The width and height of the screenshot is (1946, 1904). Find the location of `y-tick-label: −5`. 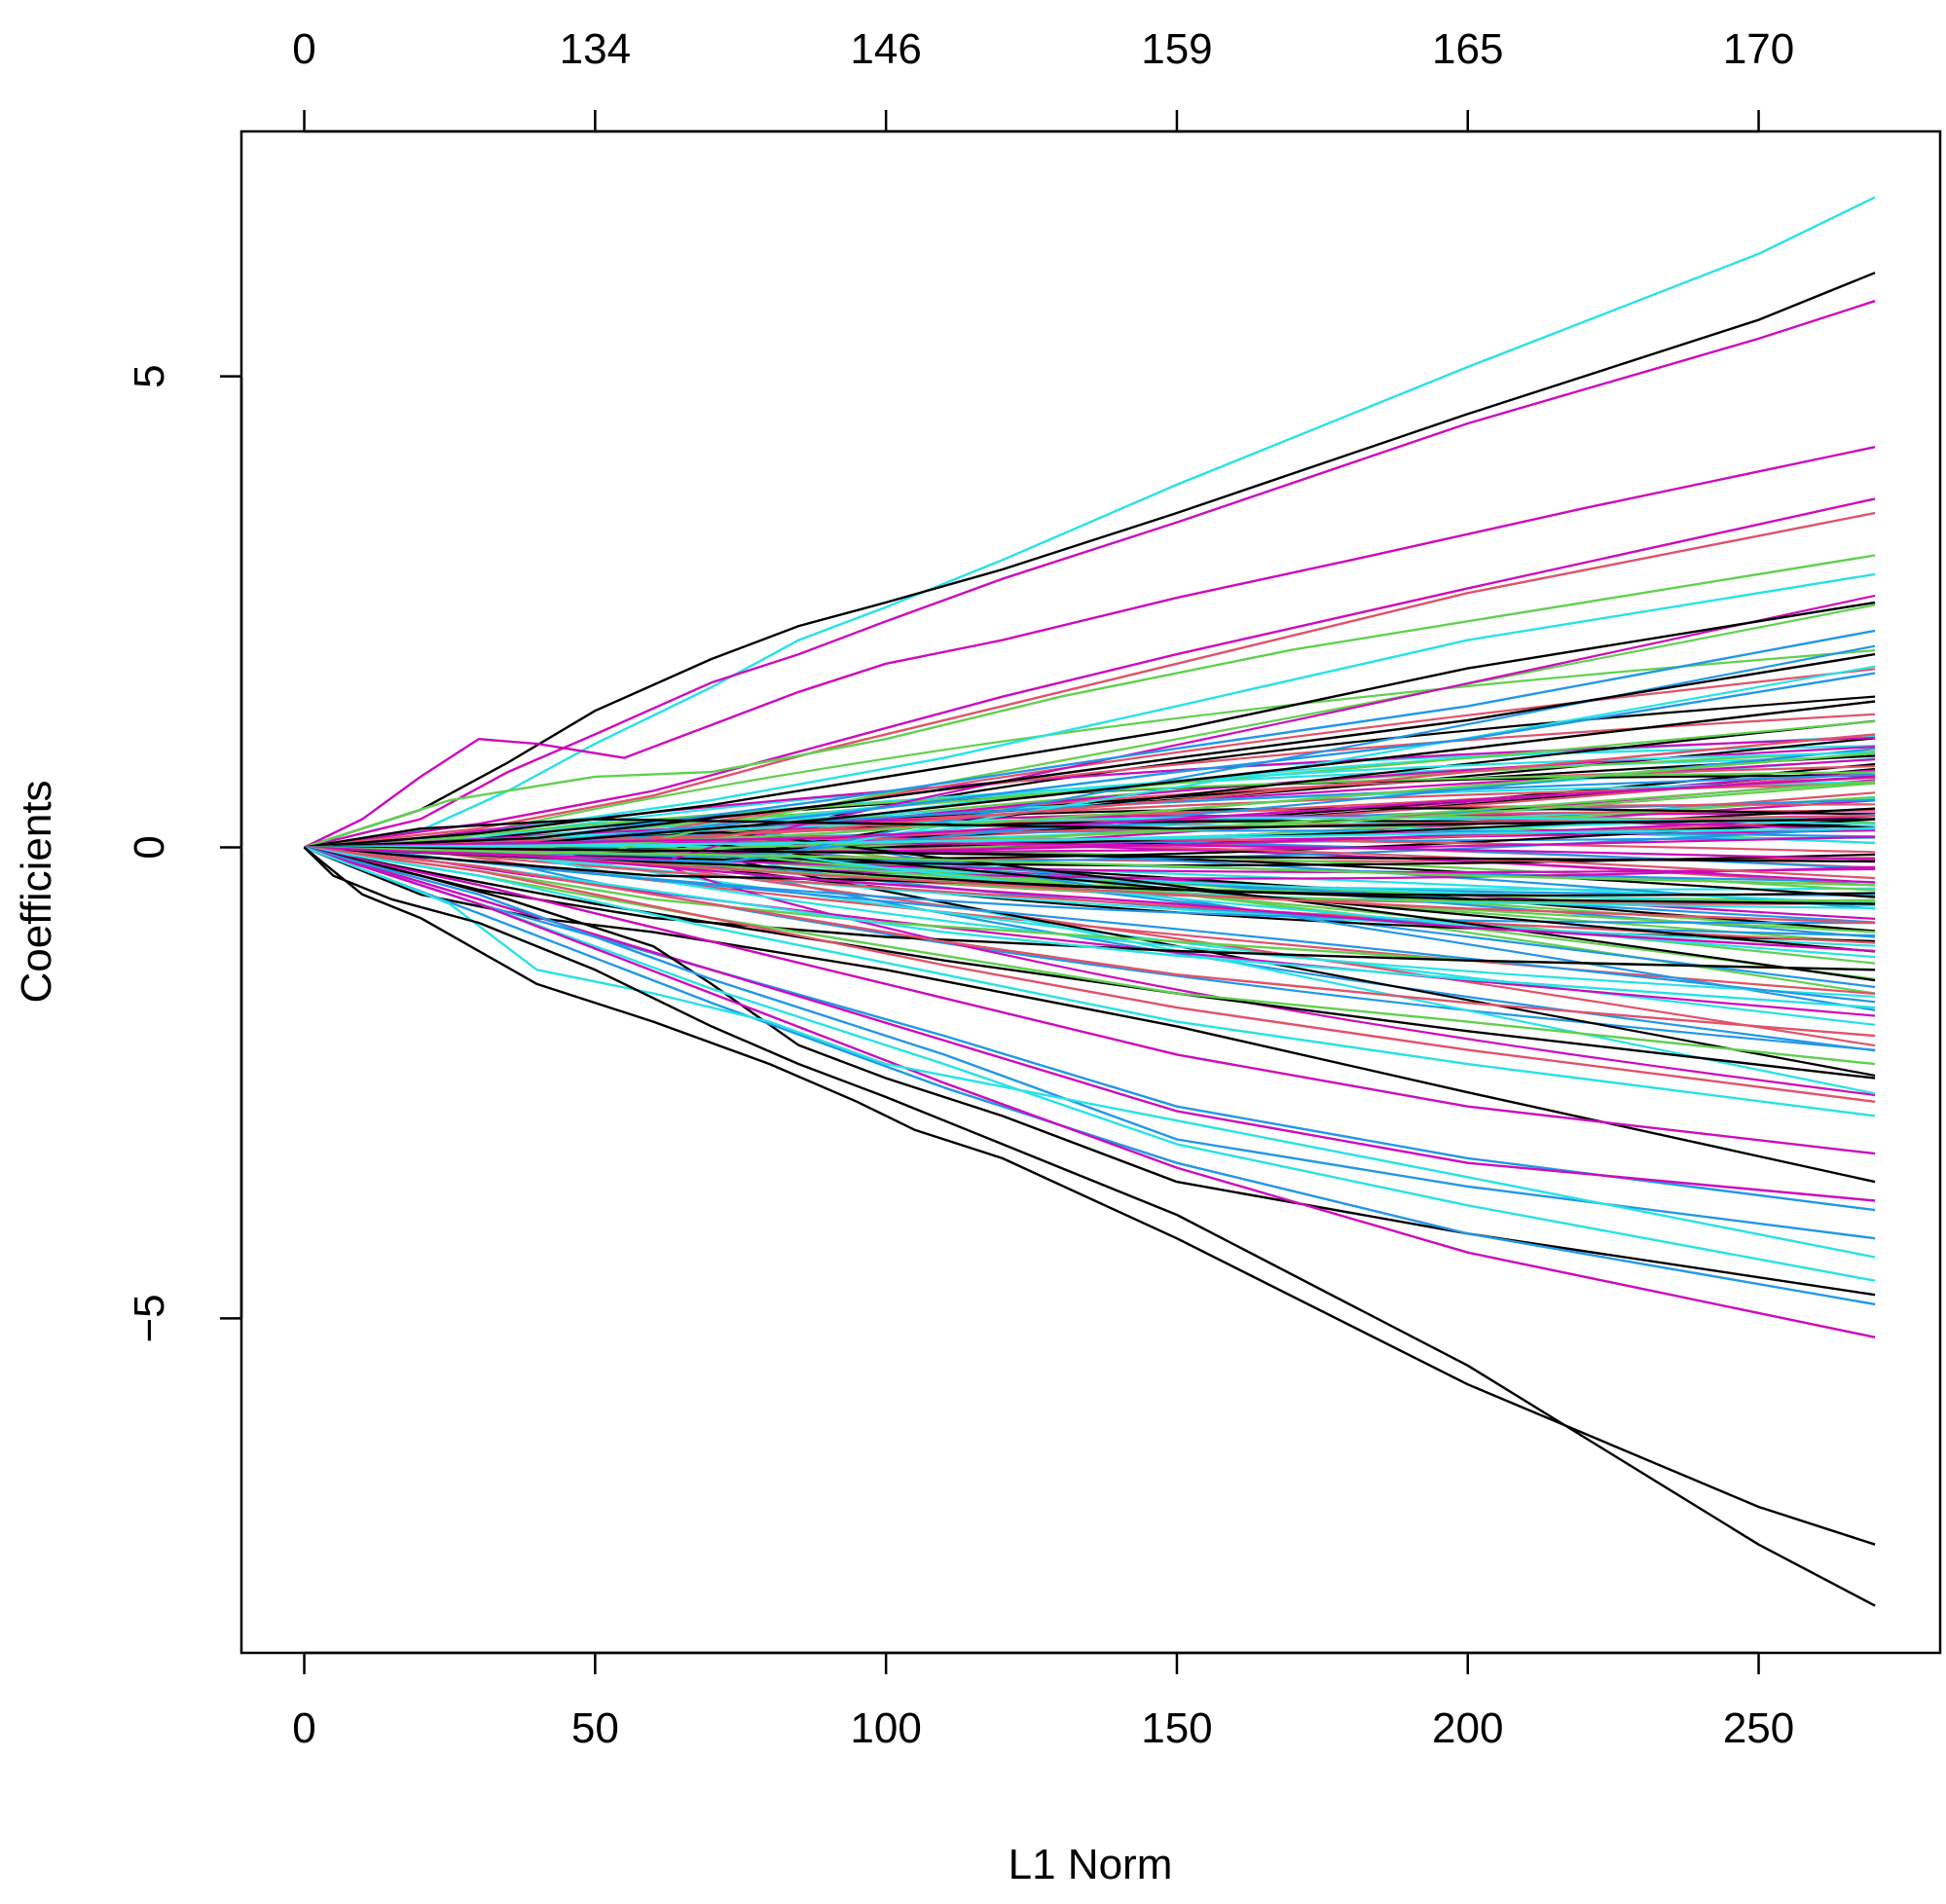

y-tick-label: −5 is located at coordinates (149, 1318).